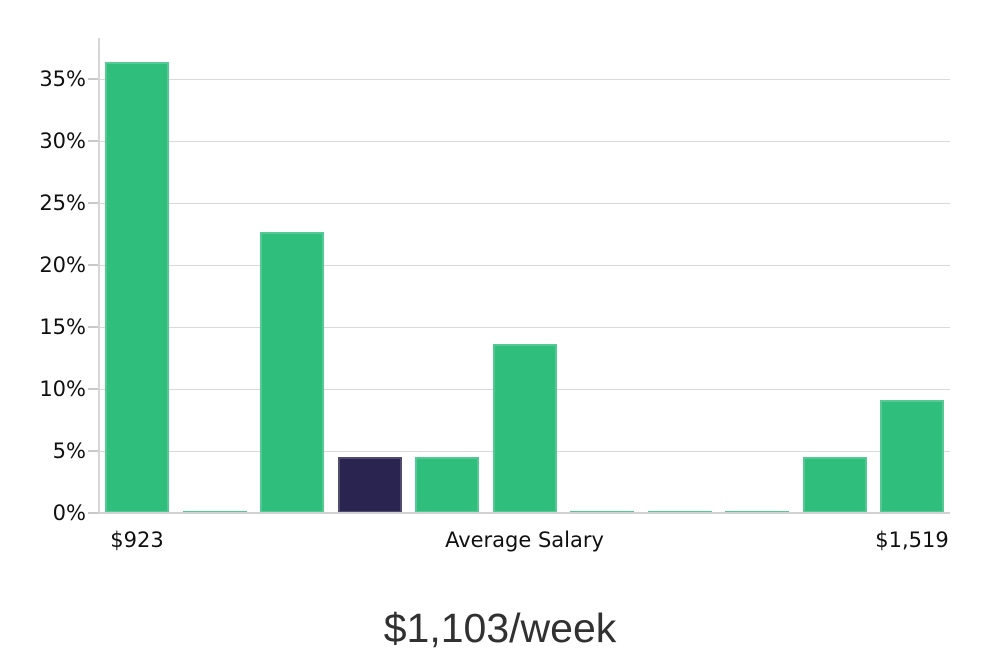 The width and height of the screenshot is (1000, 660). I want to click on x-tick-label: $1,519, so click(912, 540).